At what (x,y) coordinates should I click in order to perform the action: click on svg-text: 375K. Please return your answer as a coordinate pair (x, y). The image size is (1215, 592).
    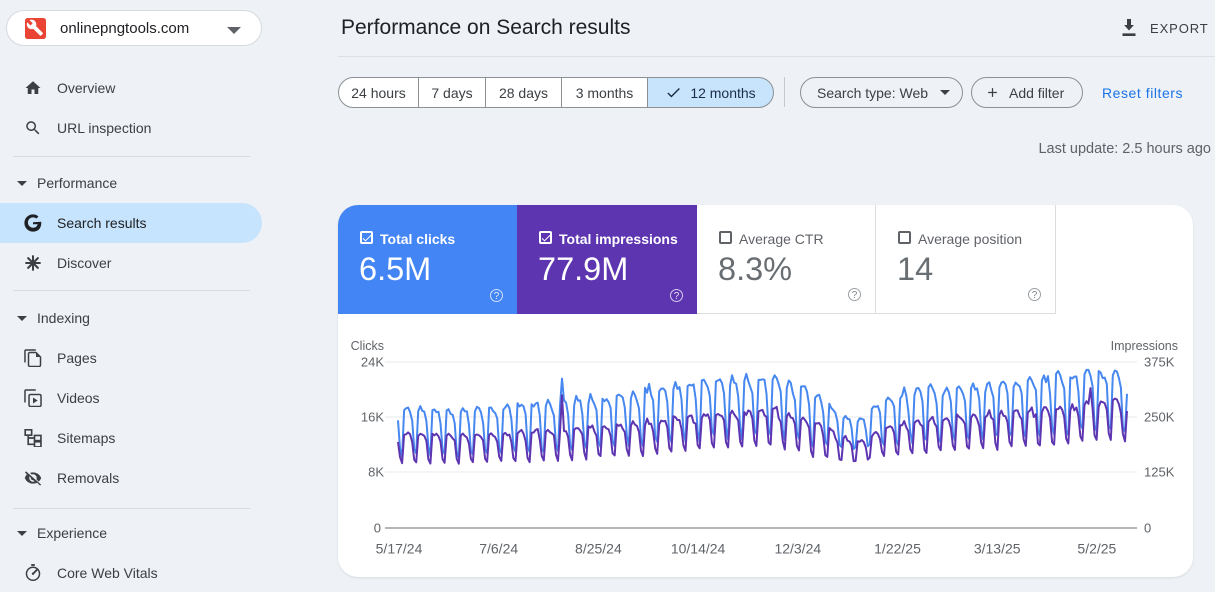
    Looking at the image, I should click on (1159, 362).